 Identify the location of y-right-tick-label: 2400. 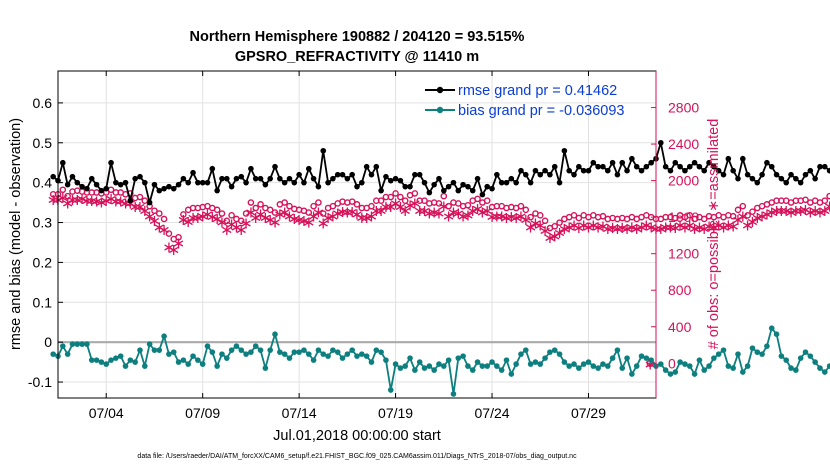
(683, 144).